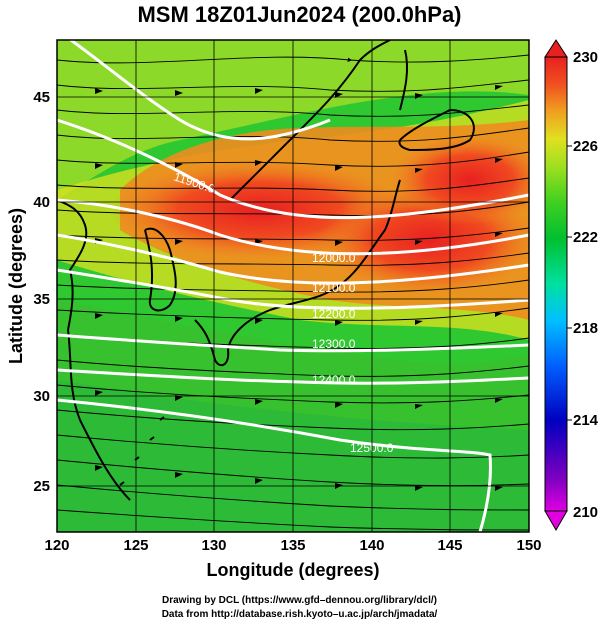  What do you see at coordinates (213, 545) in the screenshot?
I see `x-tick-label: 130` at bounding box center [213, 545].